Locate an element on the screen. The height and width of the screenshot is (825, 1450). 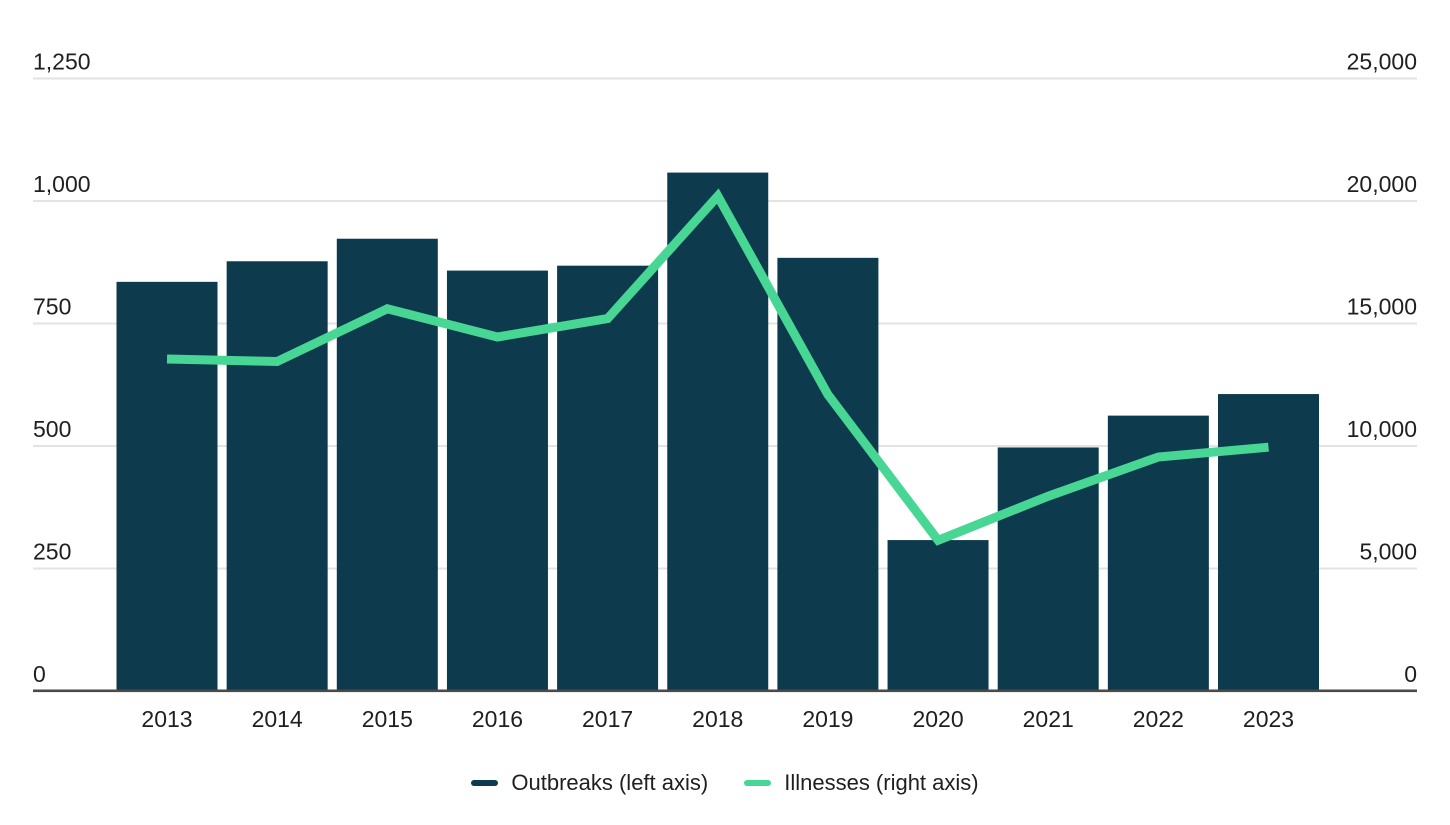
left-tick-0: 0 is located at coordinates (39, 674).